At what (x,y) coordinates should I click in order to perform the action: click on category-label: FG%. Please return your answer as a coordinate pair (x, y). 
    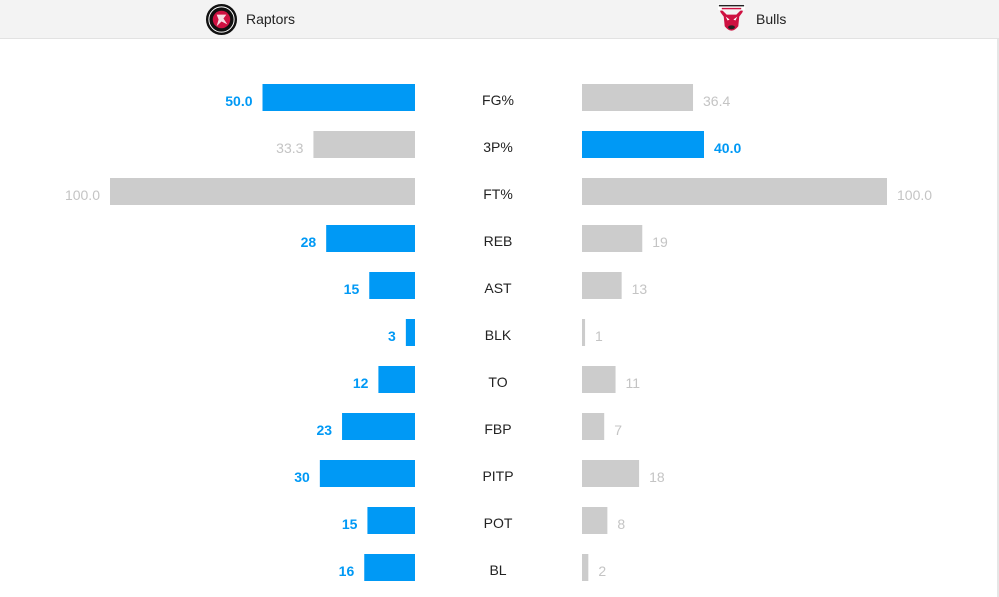
    Looking at the image, I should click on (498, 100).